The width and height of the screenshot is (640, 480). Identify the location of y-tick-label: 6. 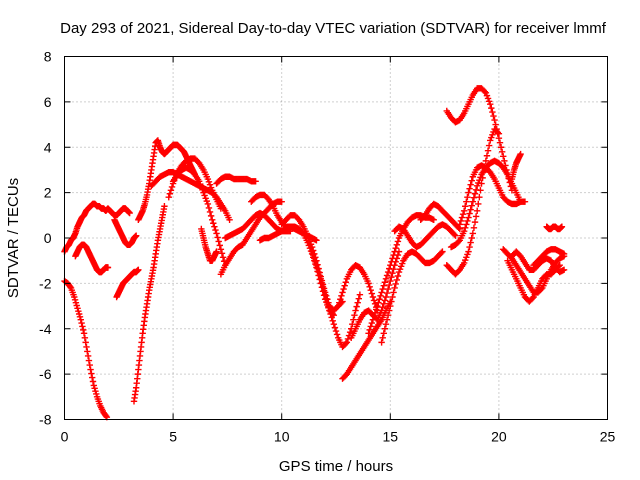
(48, 102).